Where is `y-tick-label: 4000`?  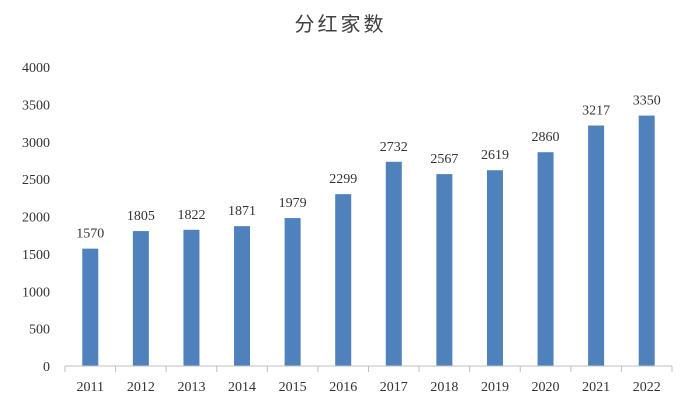
y-tick-label: 4000 is located at coordinates (36, 68).